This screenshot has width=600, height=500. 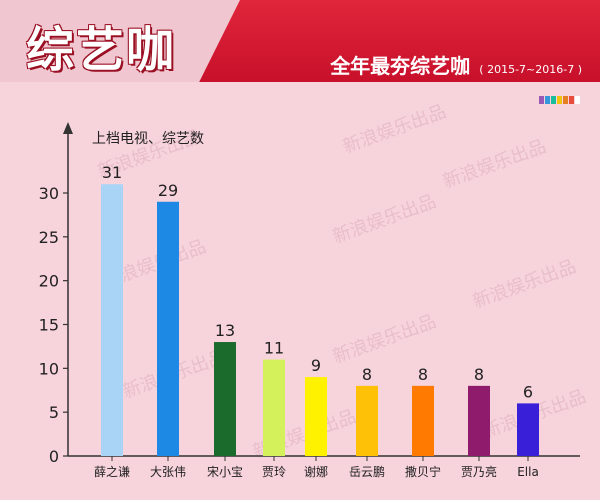 I want to click on x-tick-label: 撒贝宁, so click(x=423, y=471).